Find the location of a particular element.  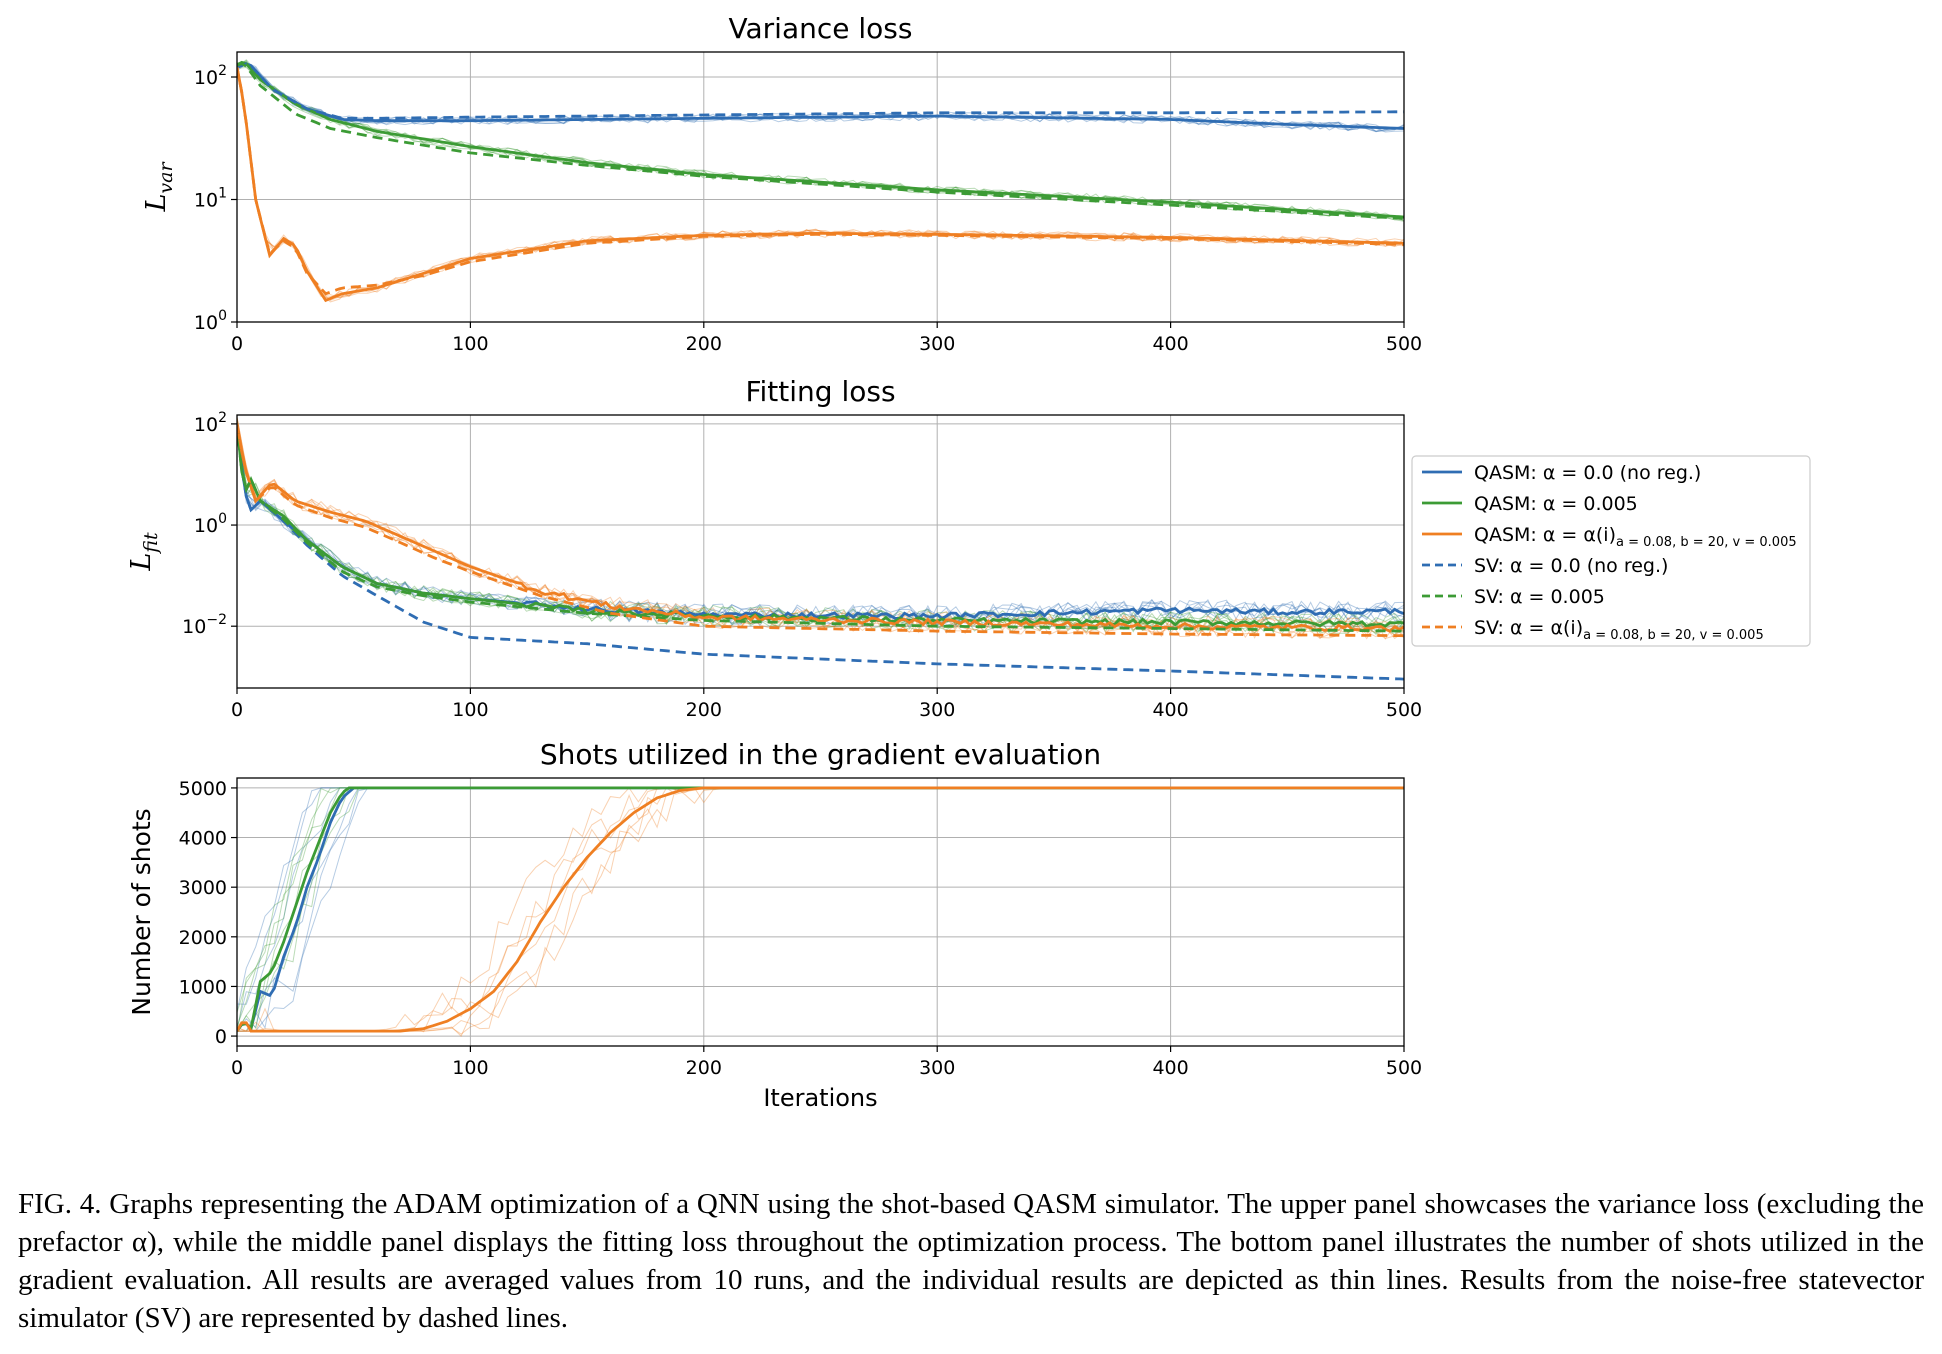

y-tick-label: 3000 is located at coordinates (203, 888).